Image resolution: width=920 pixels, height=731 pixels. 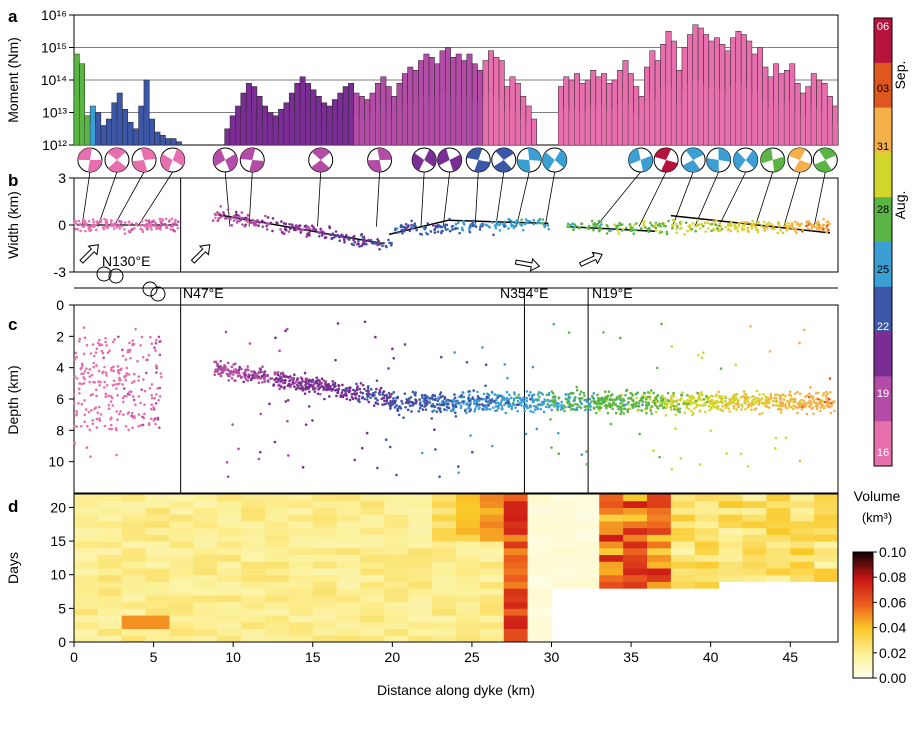 I want to click on focal-mechanism-quadrant, so click(x=823, y=166).